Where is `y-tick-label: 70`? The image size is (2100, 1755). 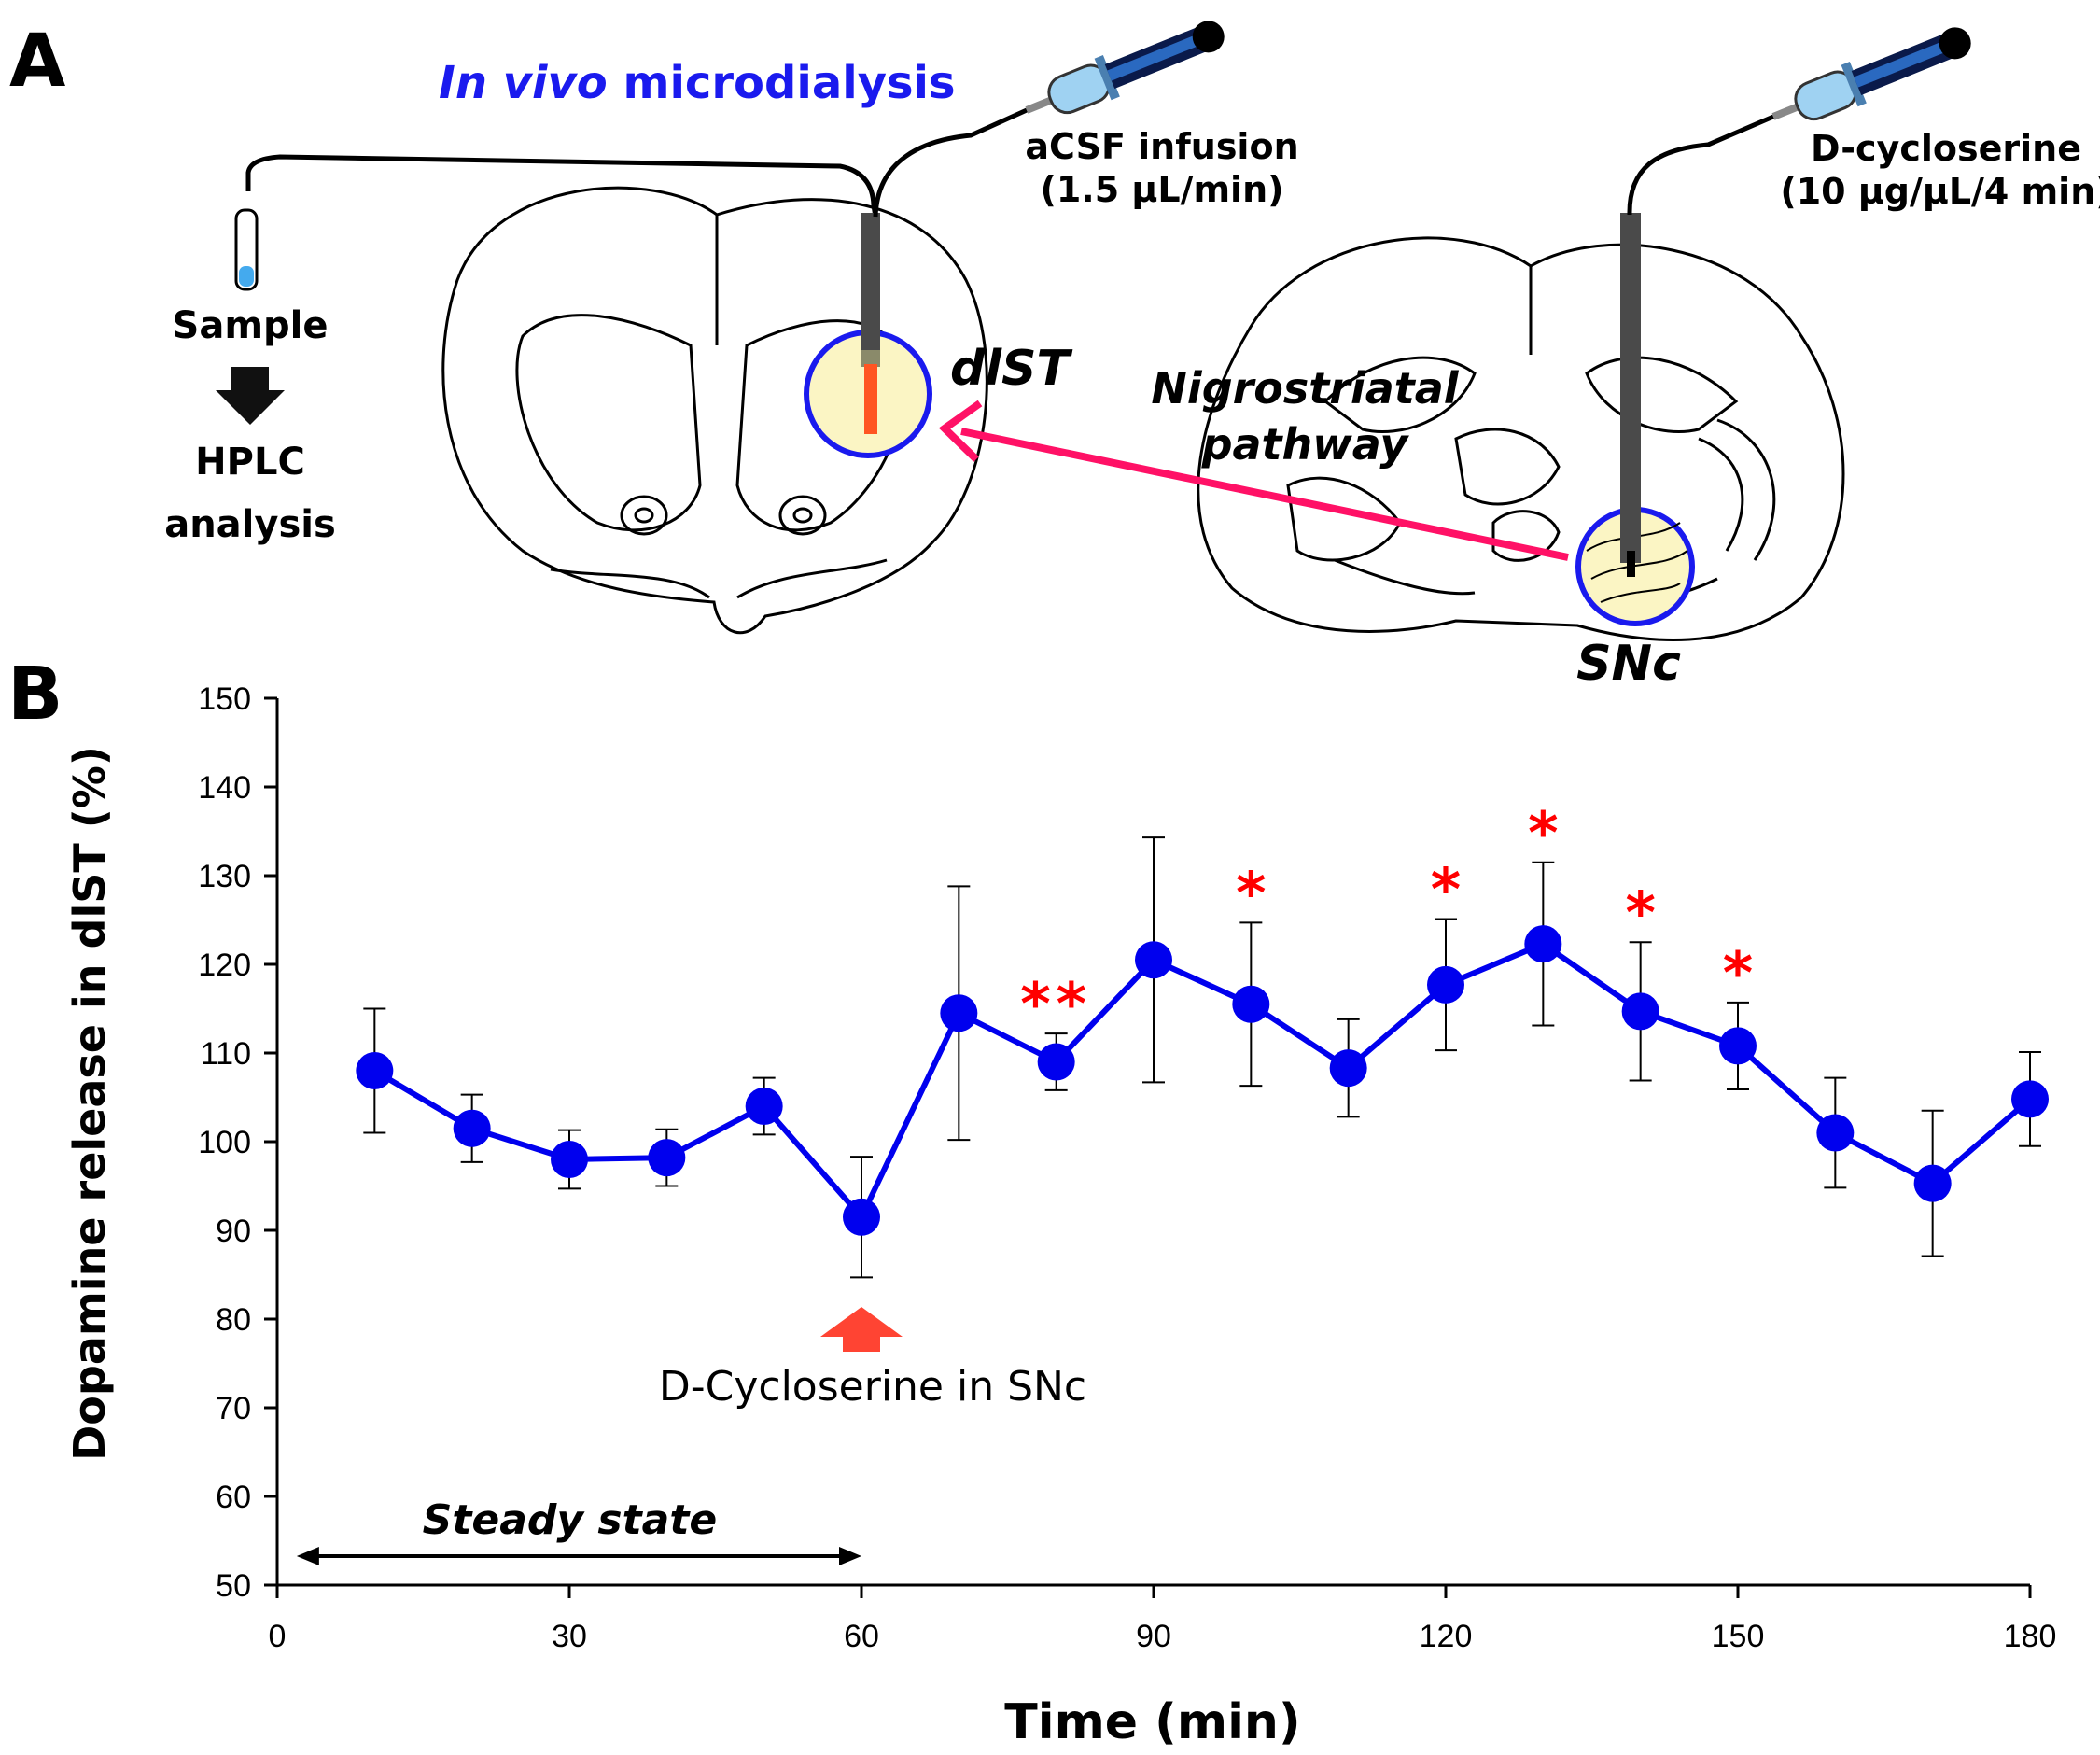 y-tick-label: 70 is located at coordinates (233, 1408).